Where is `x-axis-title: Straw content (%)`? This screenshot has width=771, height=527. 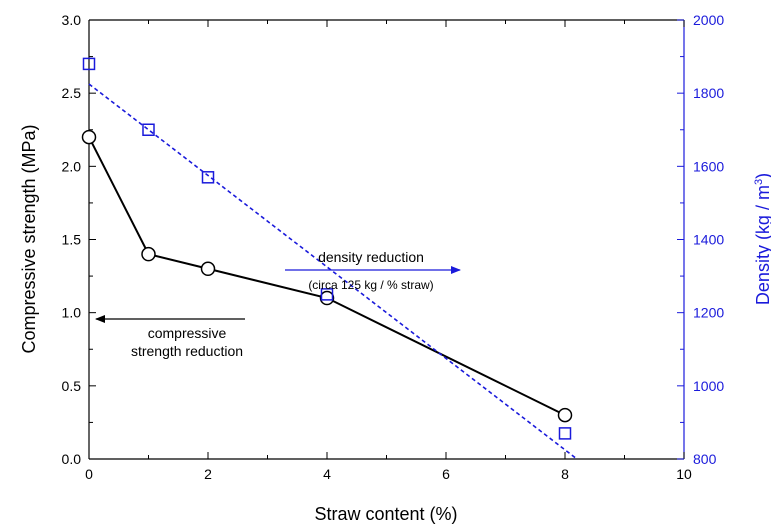
x-axis-title: Straw content (%) is located at coordinates (385, 514).